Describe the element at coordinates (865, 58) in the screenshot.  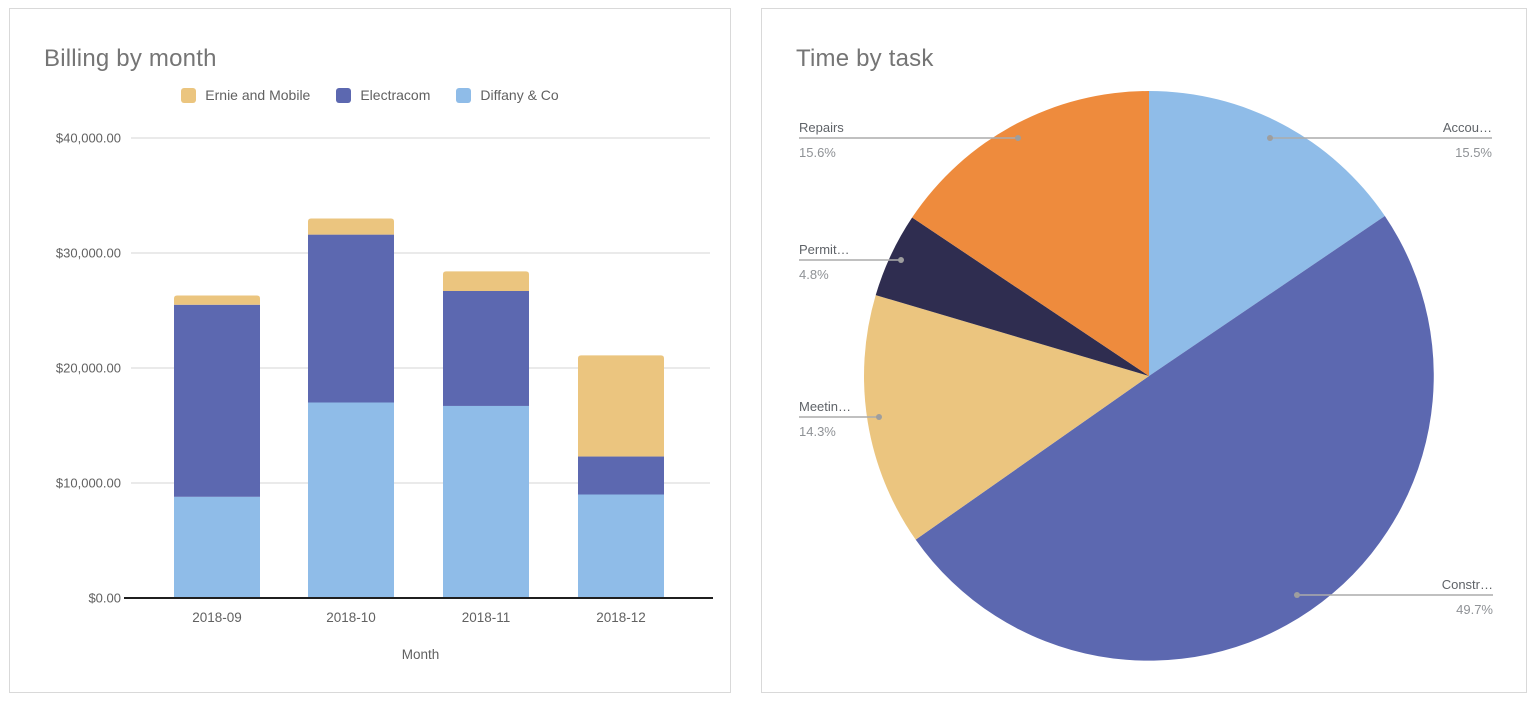
I see `time-chart-title: Time by task` at that location.